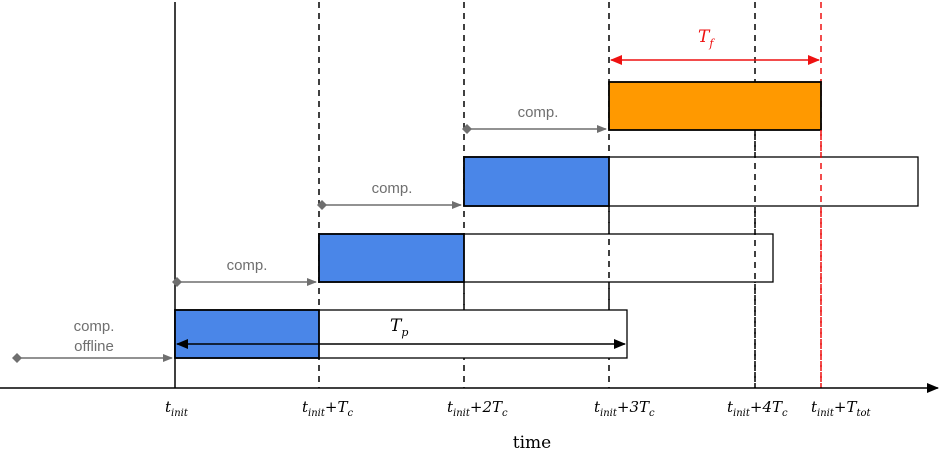  I want to click on tick-label-1: tinit+Tc, so click(327, 408).